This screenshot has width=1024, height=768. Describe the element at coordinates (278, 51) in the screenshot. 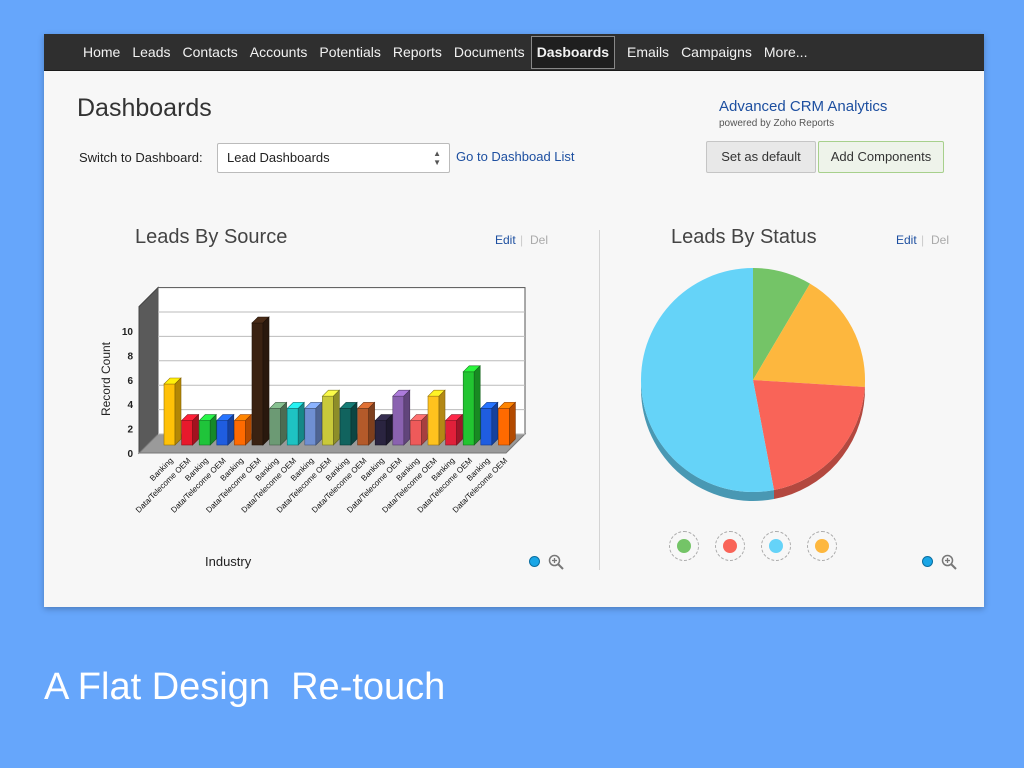

I see `nav-accounts: Accounts` at that location.